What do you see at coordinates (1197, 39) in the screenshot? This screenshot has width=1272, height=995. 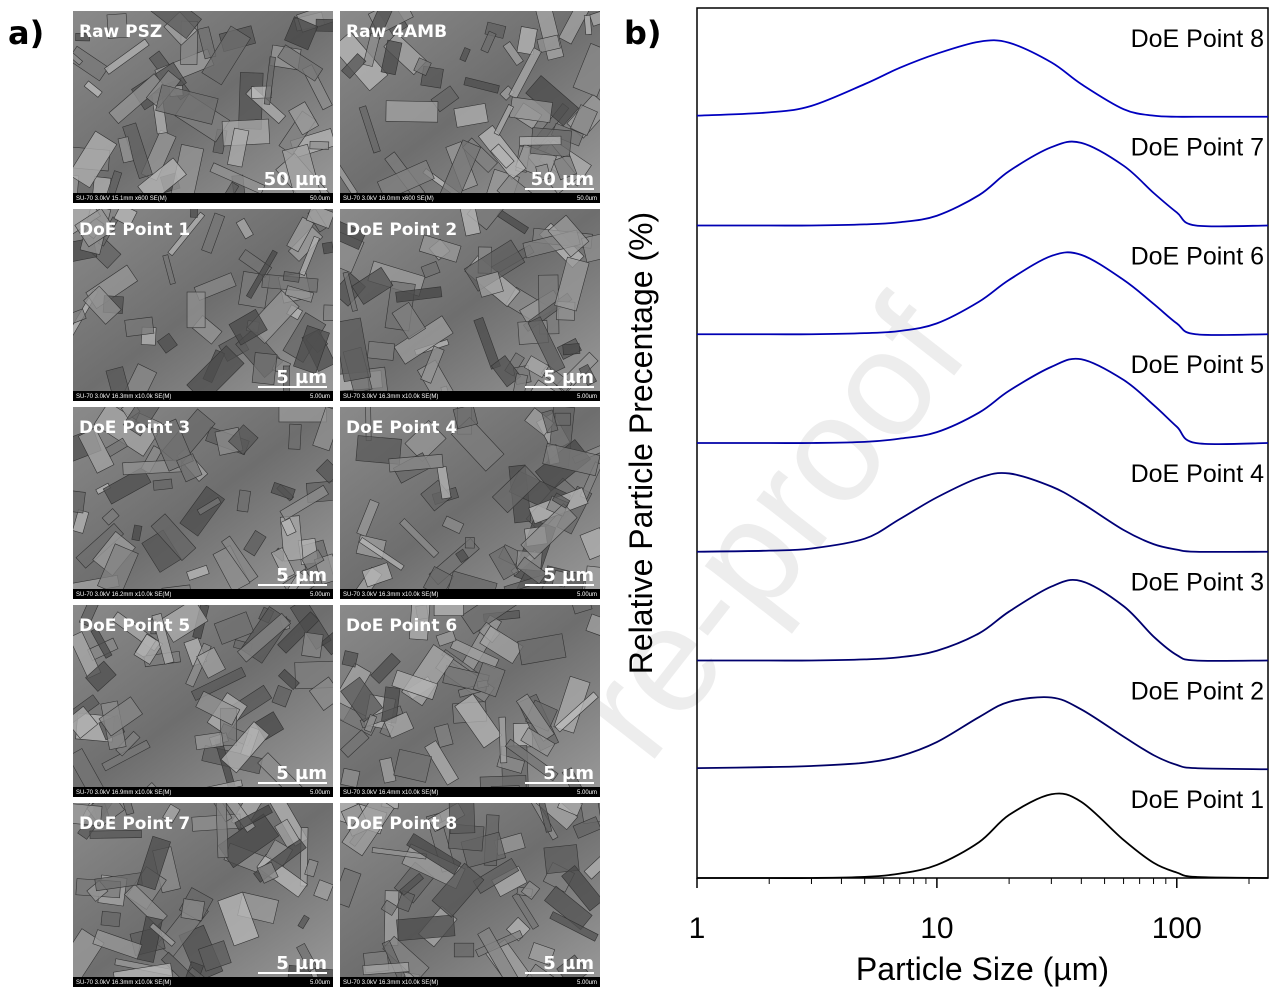 I see `series-label: DoE Point 8` at bounding box center [1197, 39].